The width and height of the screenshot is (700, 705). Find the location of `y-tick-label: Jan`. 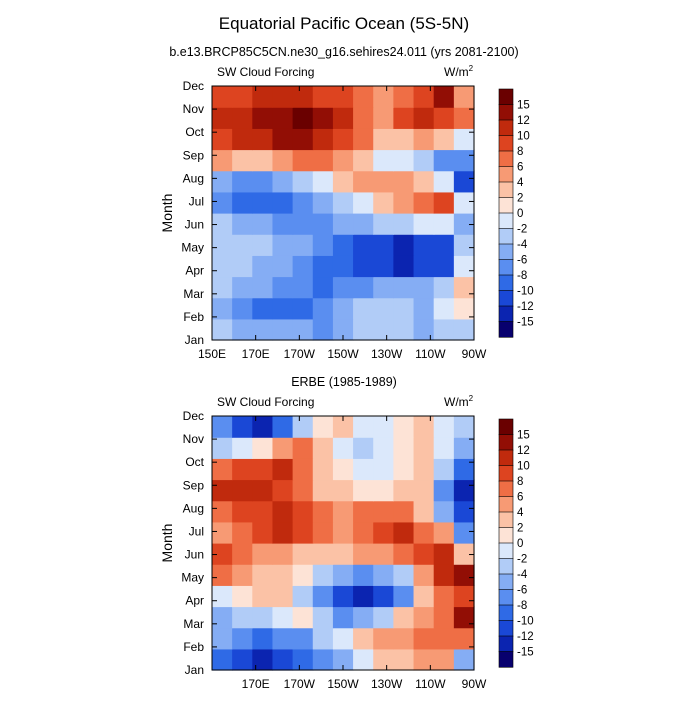

y-tick-label: Jan is located at coordinates (194, 340).